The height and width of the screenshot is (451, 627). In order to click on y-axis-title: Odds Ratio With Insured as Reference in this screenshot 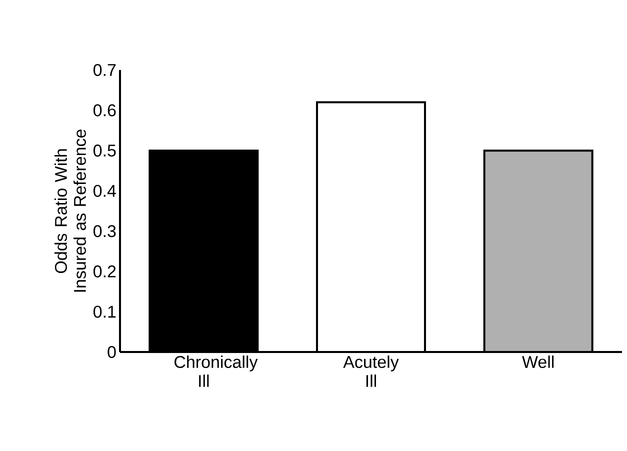, I will do `click(70, 211)`.